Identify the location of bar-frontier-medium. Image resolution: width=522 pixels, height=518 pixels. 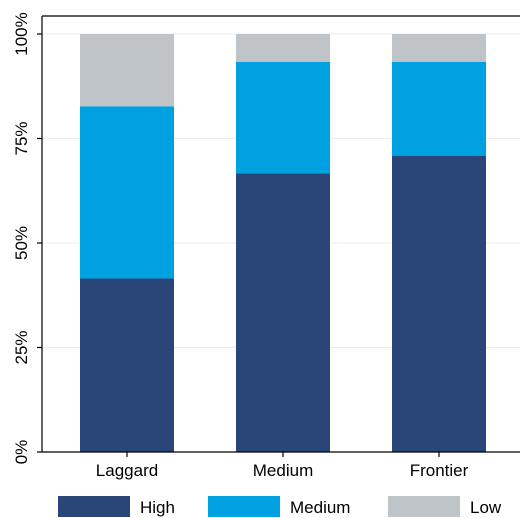
(439, 109).